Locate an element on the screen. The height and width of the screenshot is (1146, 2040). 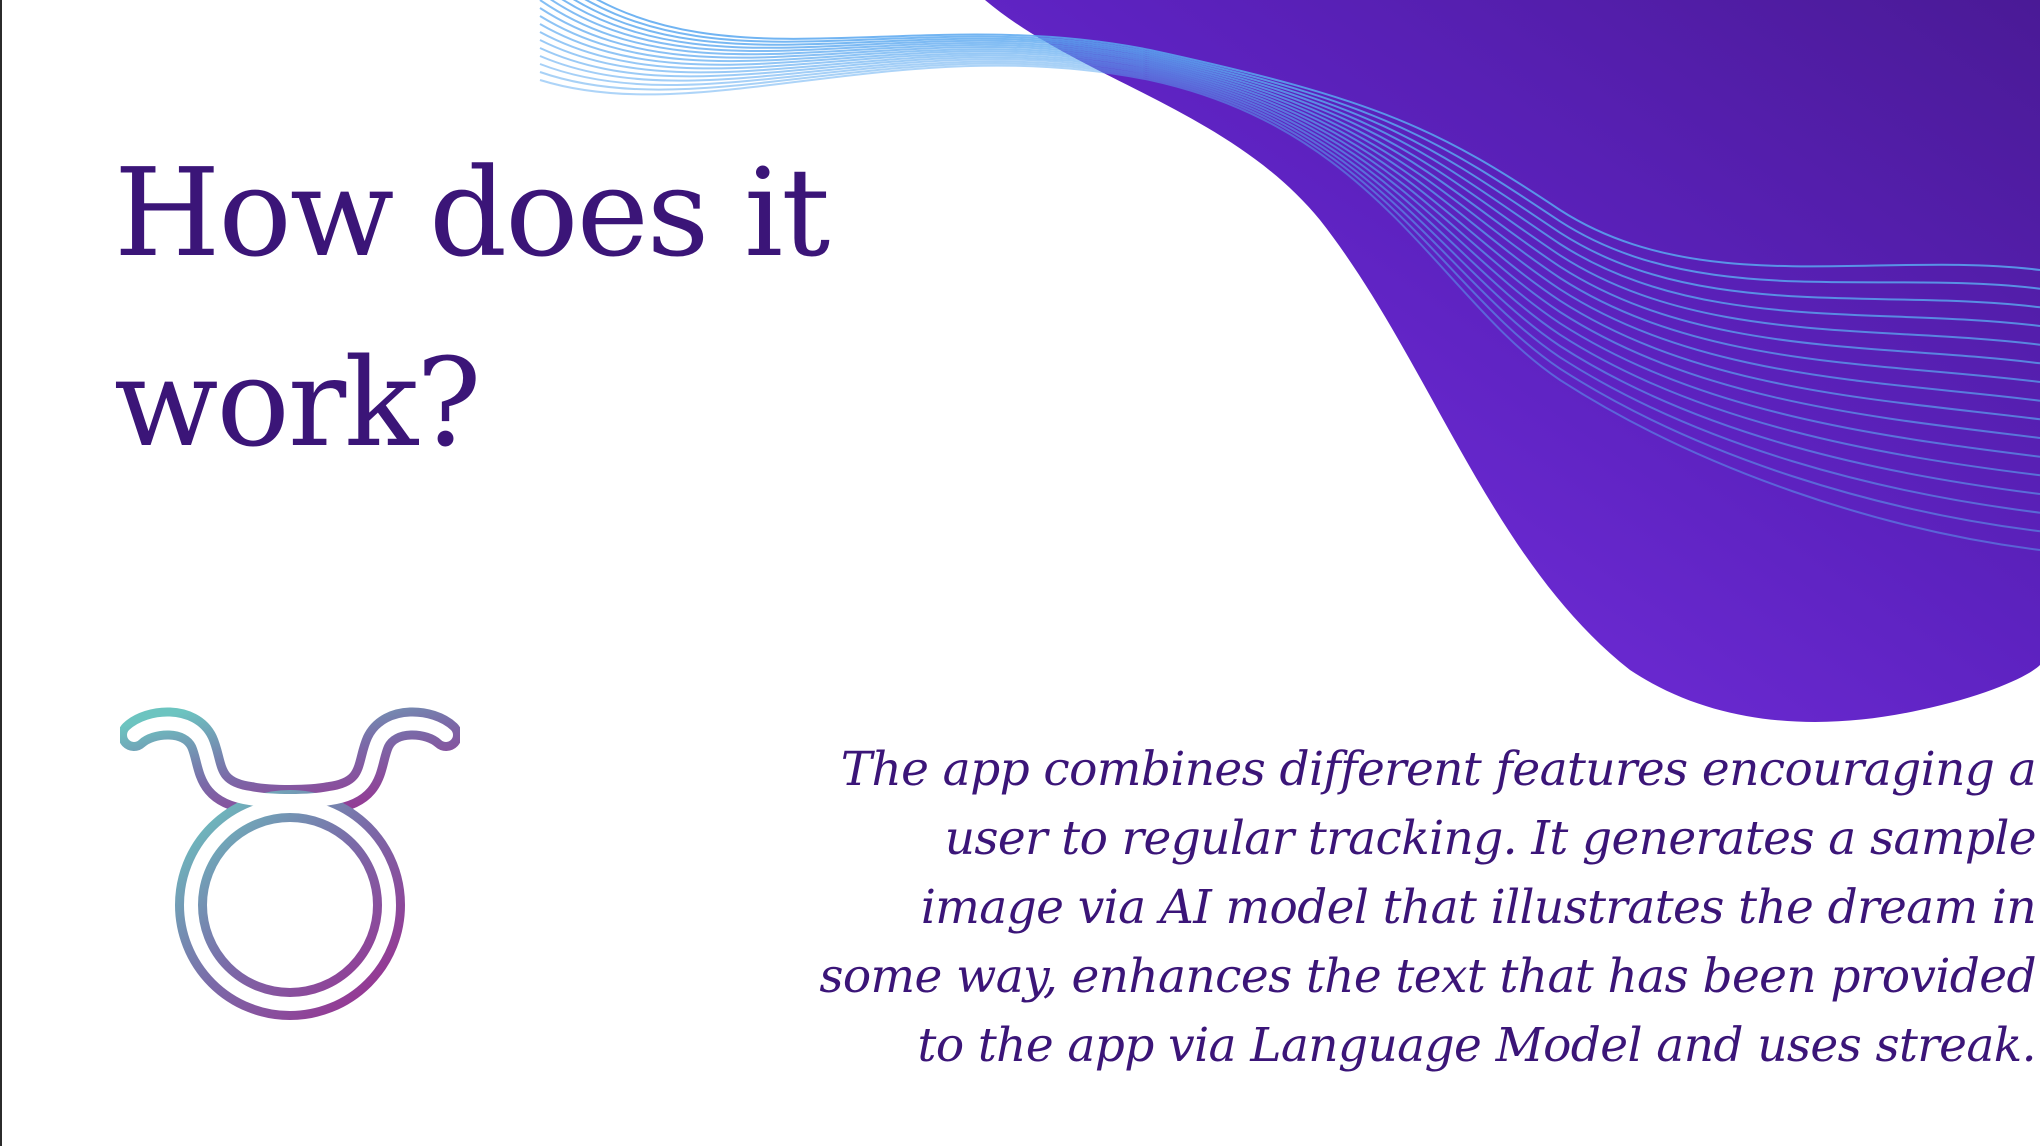
slide-left-border is located at coordinates (1, 573).